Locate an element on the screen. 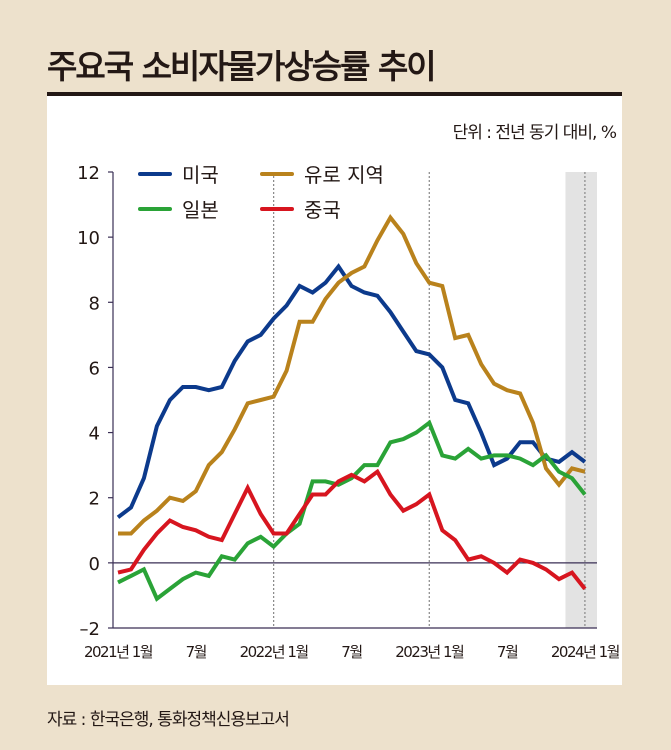 This screenshot has height=750, width=671. chart-title: 주요국 소비자물가상승률 추이 is located at coordinates (242, 66).